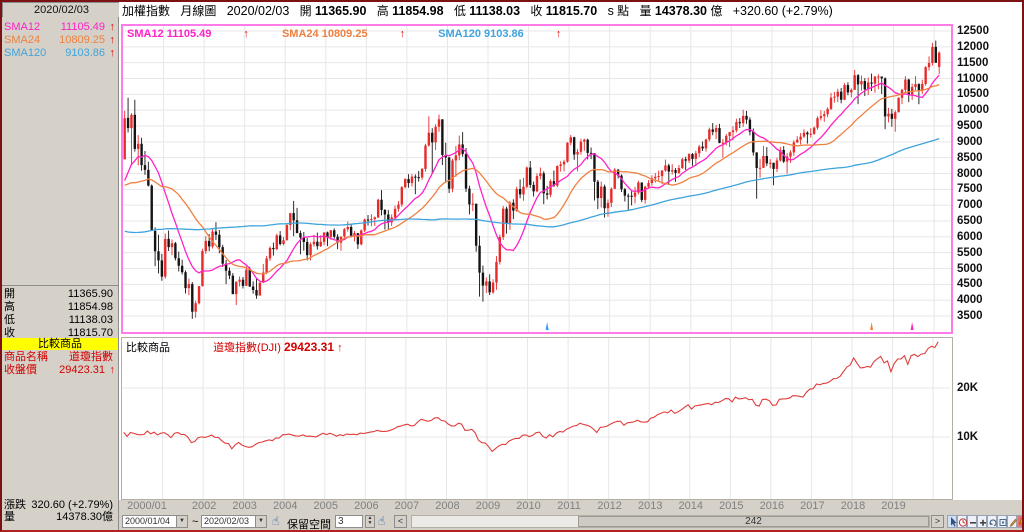 This screenshot has height=532, width=1024. I want to click on volume-unit: 億, so click(716, 11).